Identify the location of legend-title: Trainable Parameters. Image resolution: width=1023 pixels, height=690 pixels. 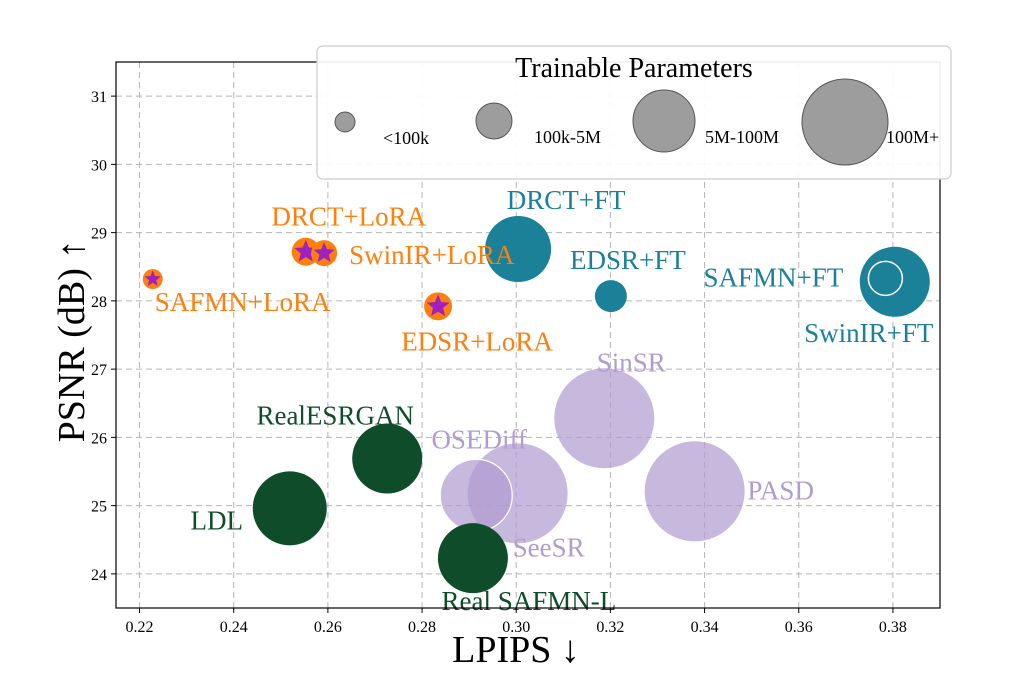
(634, 68).